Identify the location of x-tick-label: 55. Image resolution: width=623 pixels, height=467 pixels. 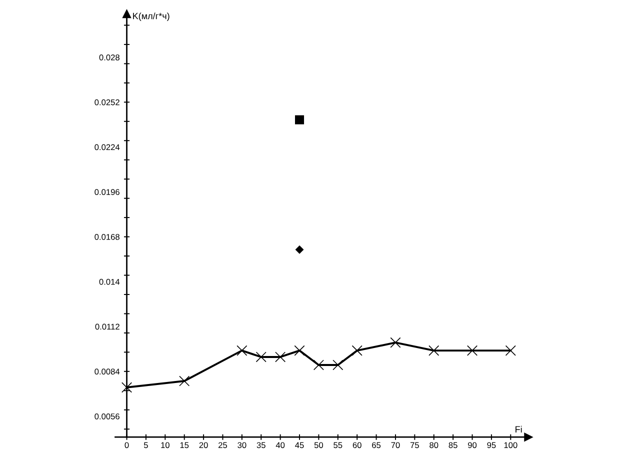
(338, 445).